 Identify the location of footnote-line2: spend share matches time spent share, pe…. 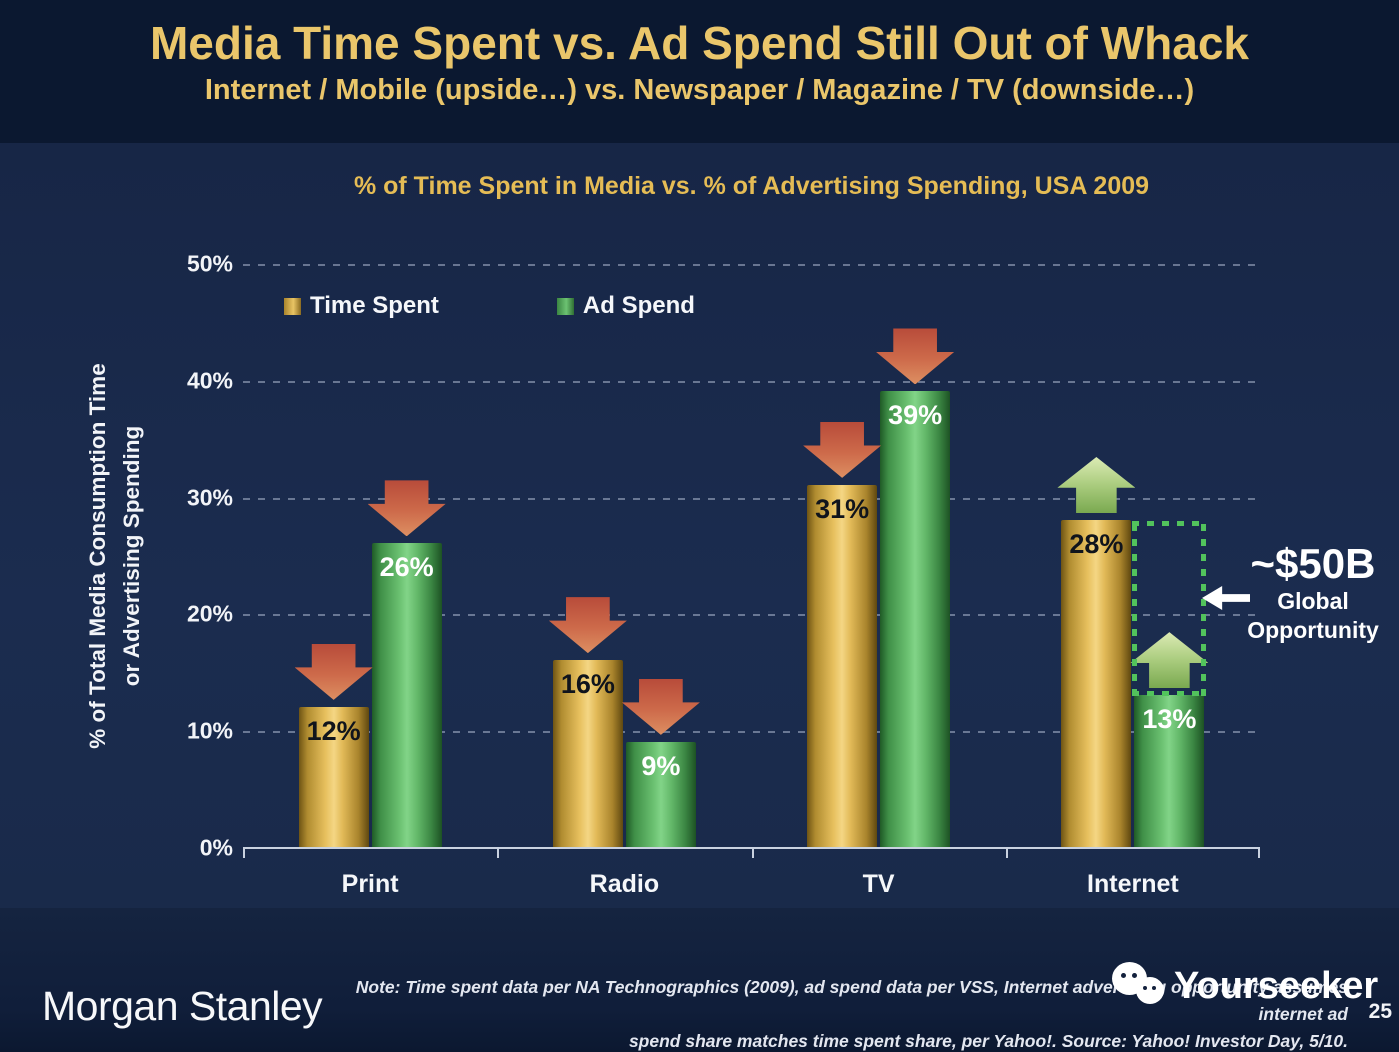
(988, 1041).